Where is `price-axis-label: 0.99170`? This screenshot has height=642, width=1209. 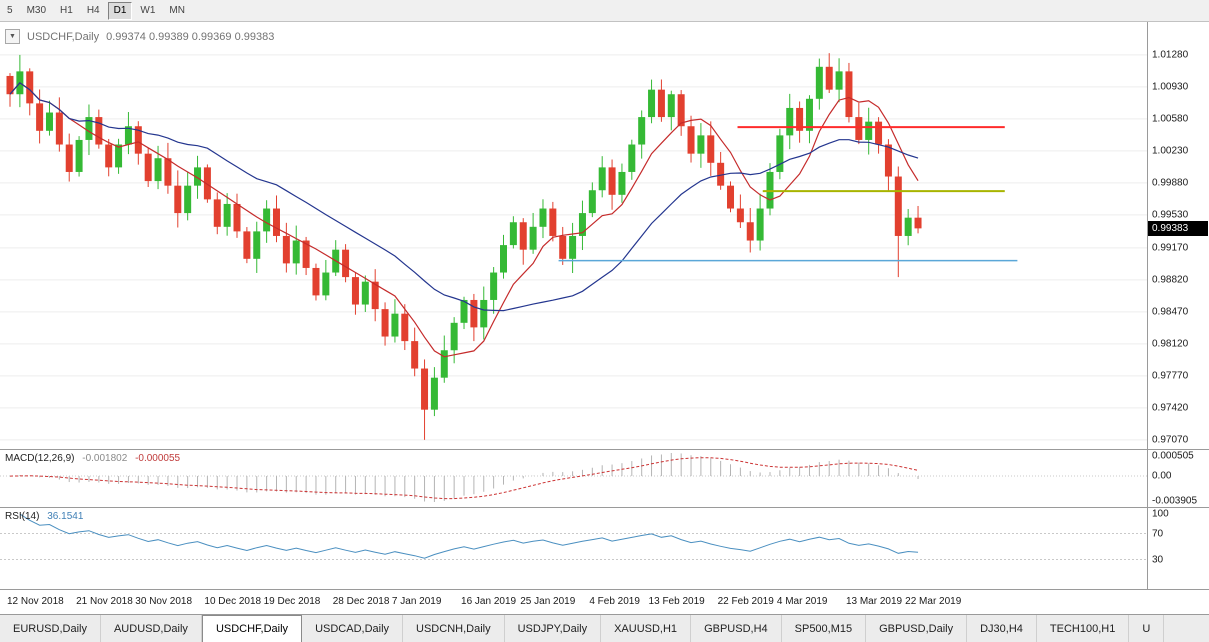 price-axis-label: 0.99170 is located at coordinates (1170, 248).